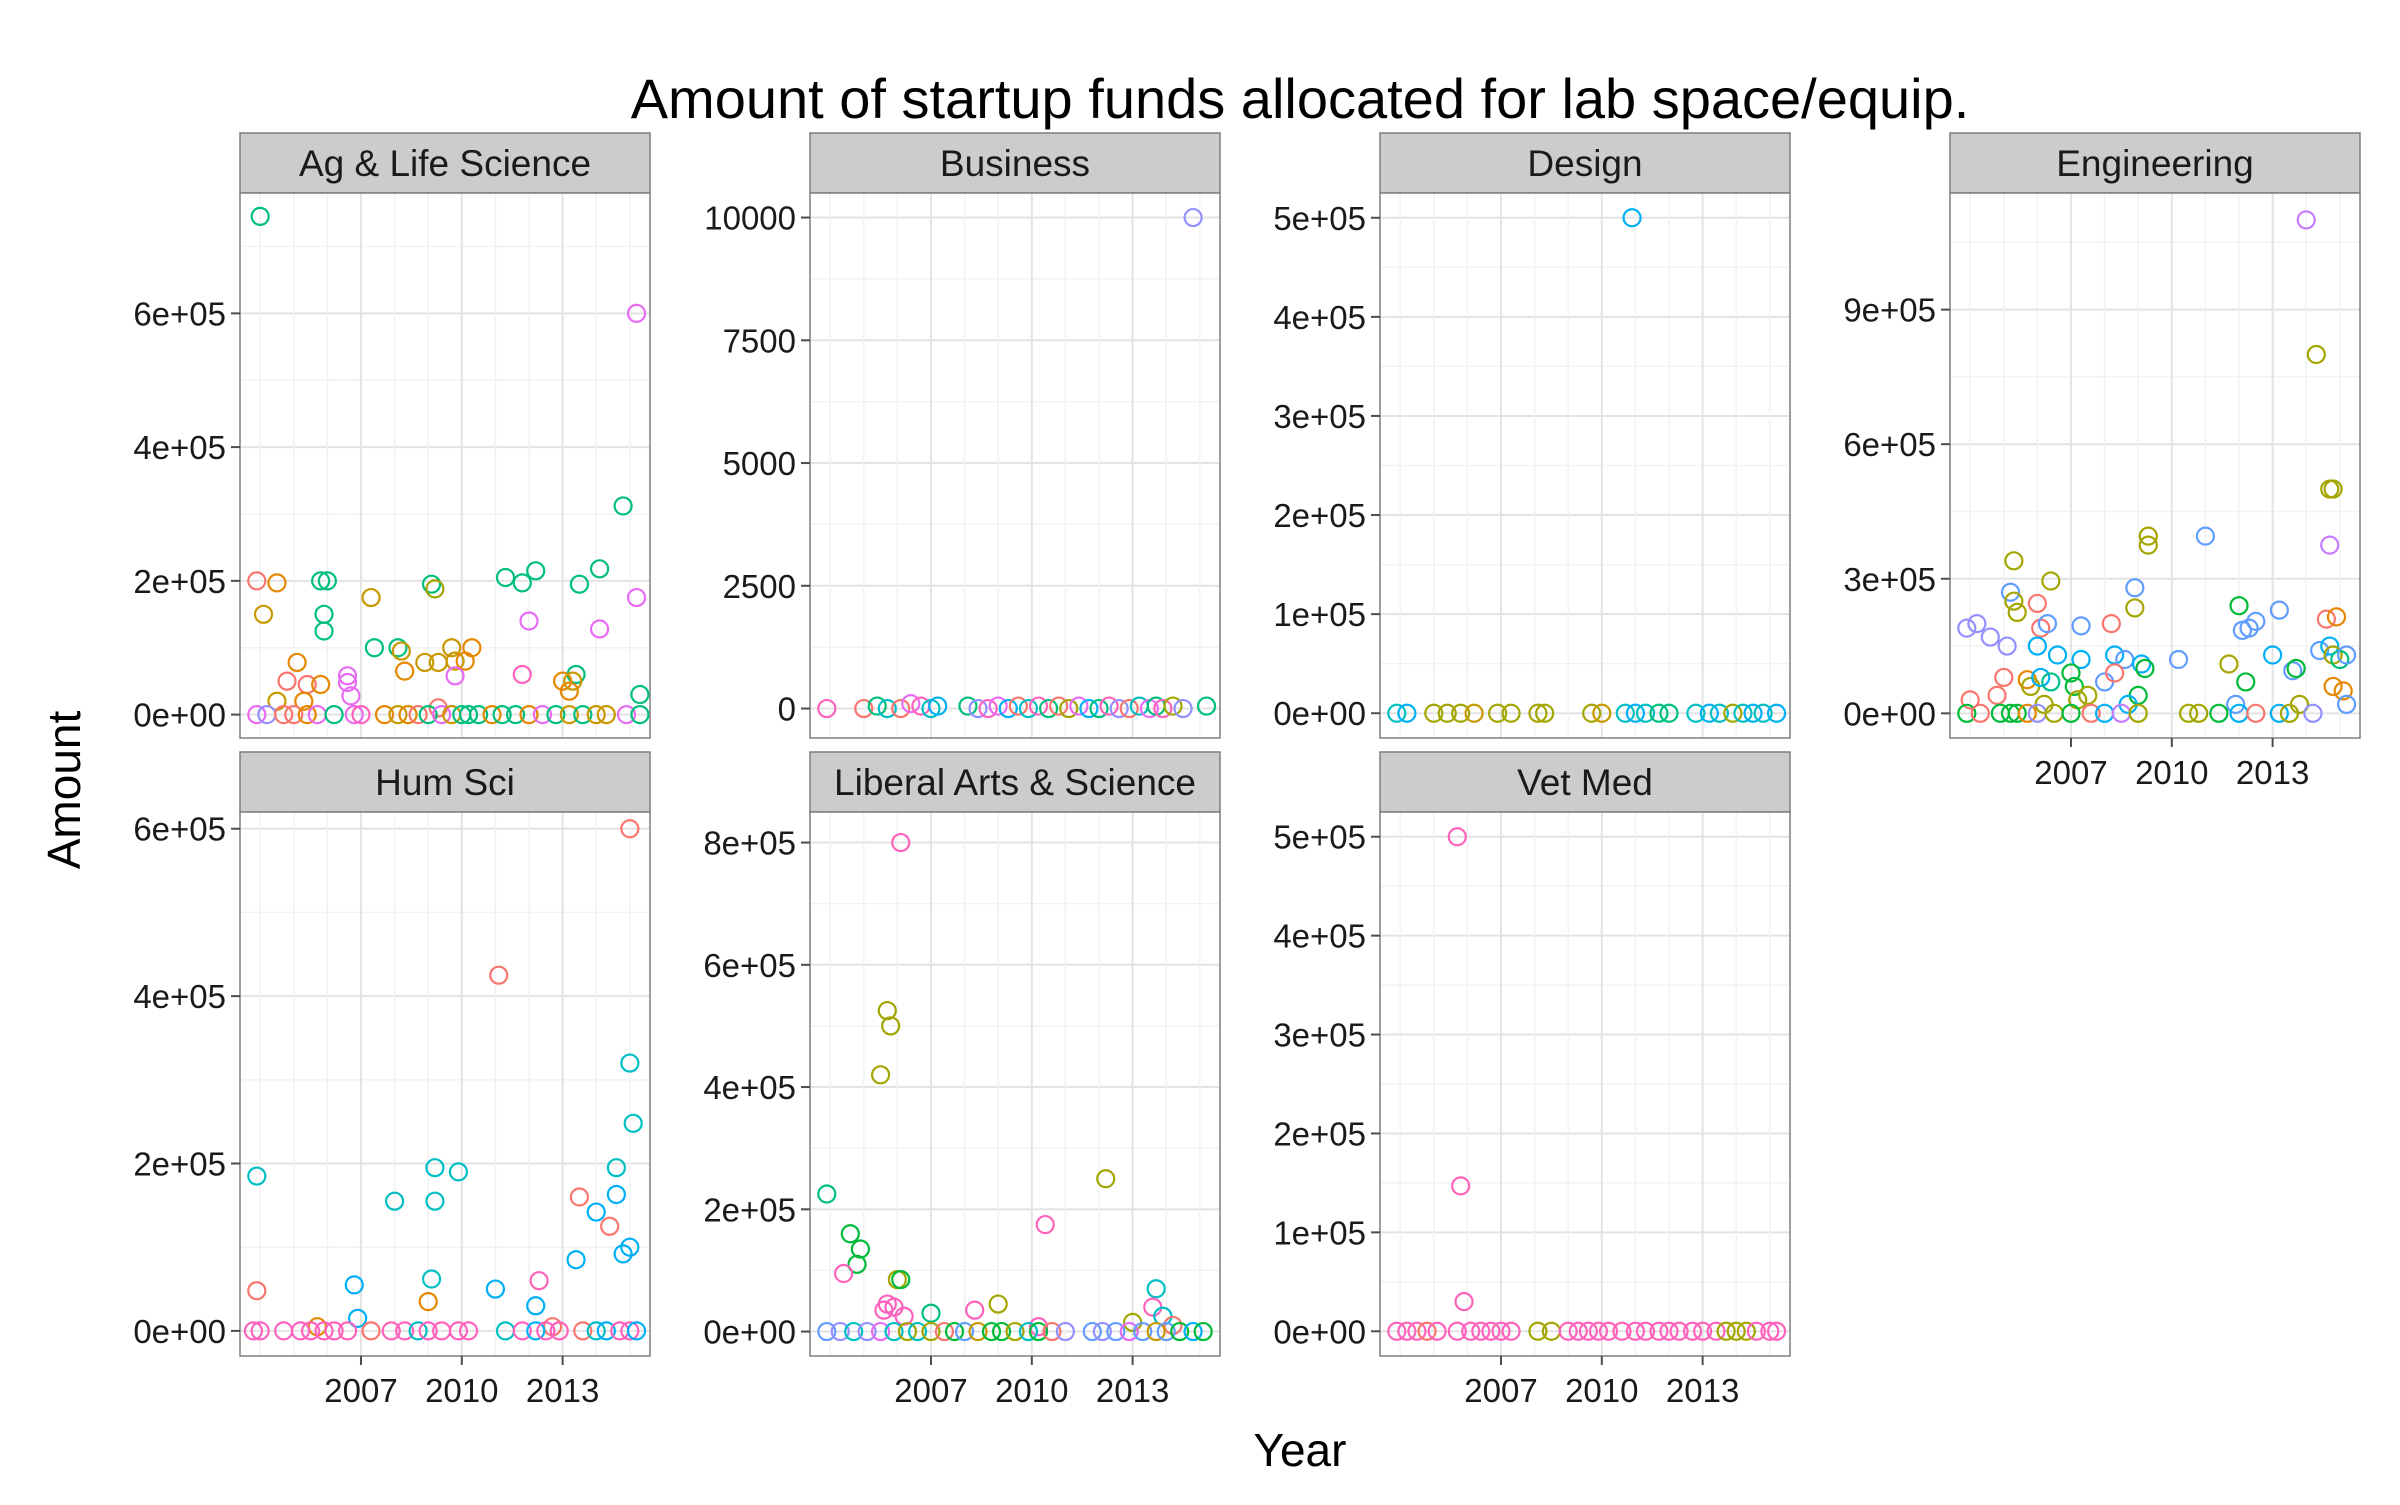 This screenshot has height=1505, width=2400. I want to click on x-tick-label: 2010, so click(1601, 1390).